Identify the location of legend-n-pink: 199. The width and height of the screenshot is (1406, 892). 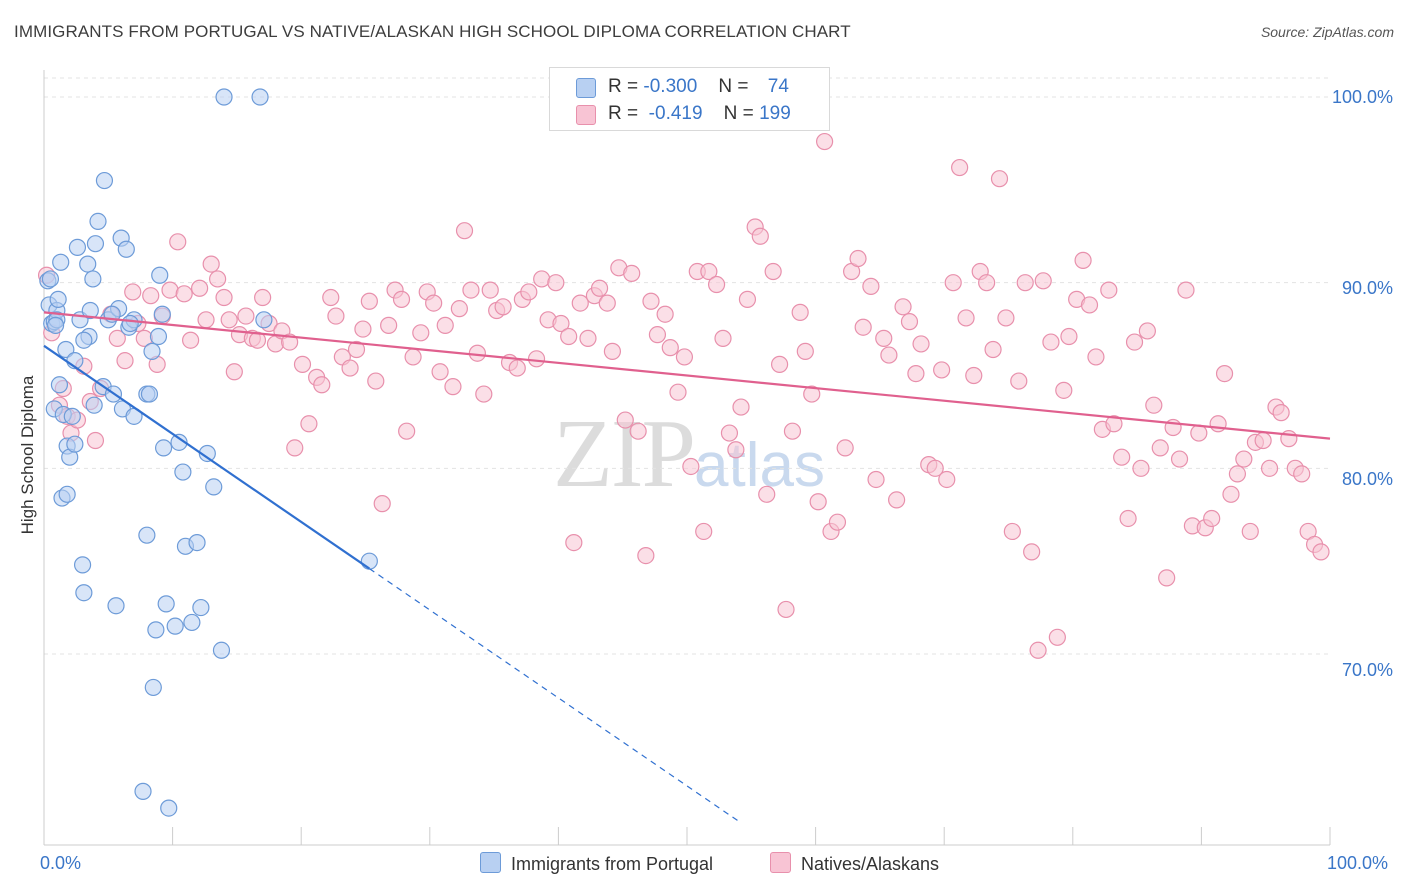
(775, 113).